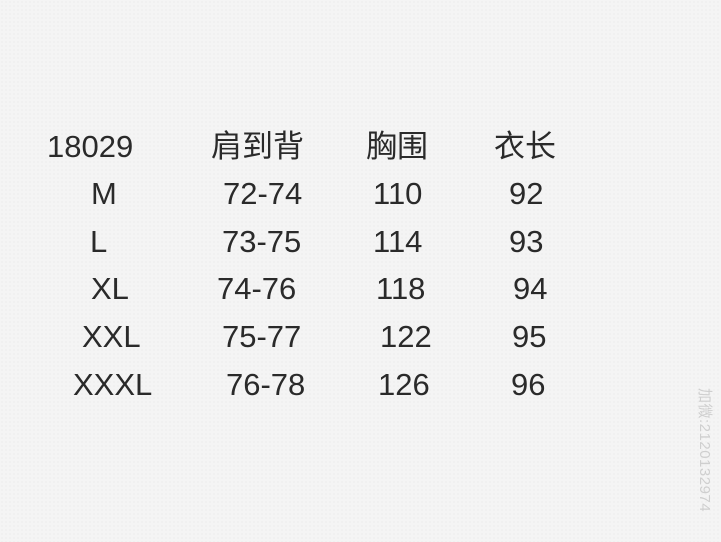  I want to click on size-cell: XXXL, so click(113, 384).